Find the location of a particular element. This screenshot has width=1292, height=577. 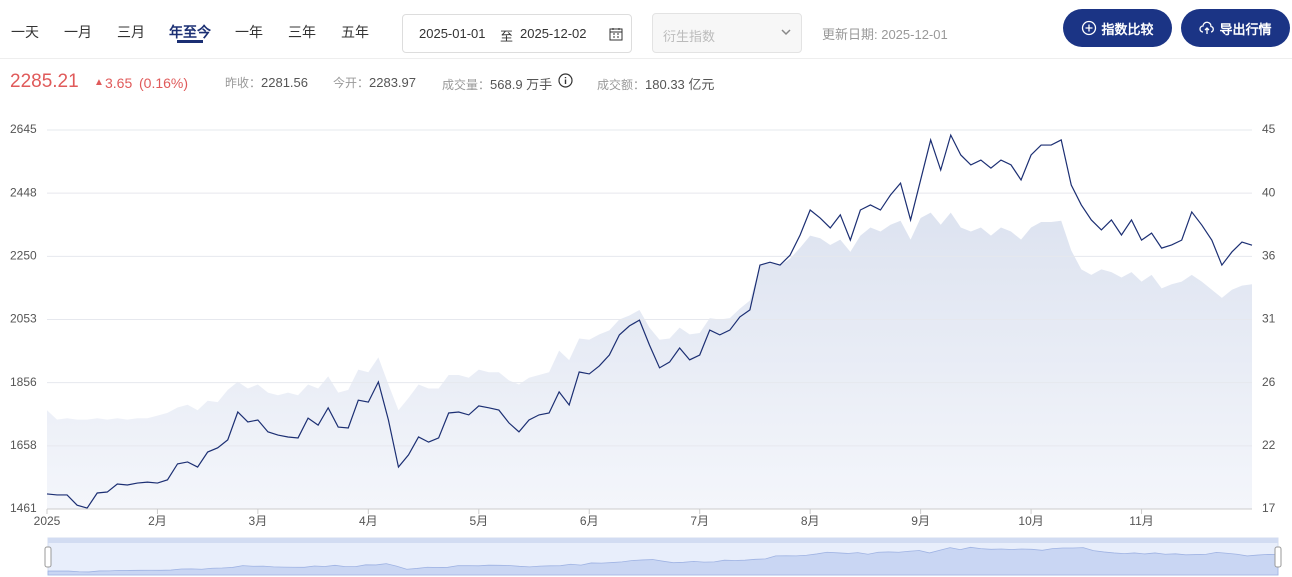

stat-label: 今开： is located at coordinates (351, 83).